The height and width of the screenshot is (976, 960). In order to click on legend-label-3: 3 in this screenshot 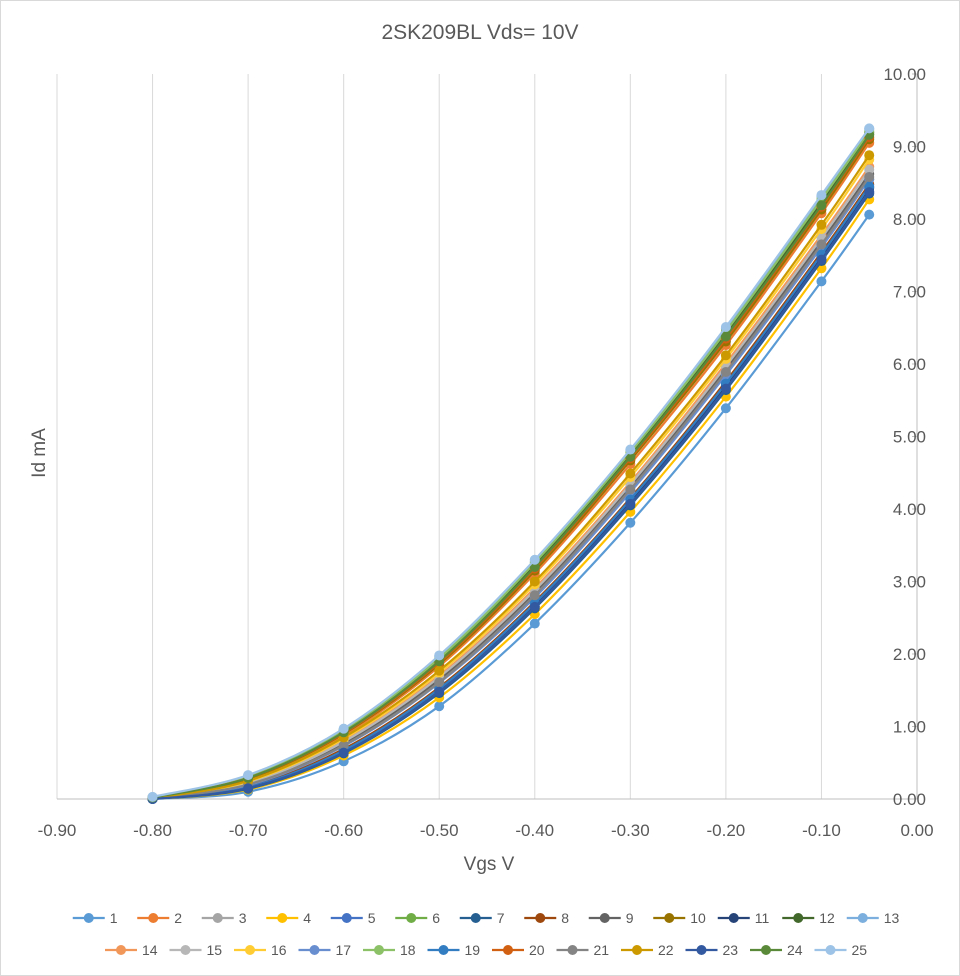, I will do `click(243, 918)`.